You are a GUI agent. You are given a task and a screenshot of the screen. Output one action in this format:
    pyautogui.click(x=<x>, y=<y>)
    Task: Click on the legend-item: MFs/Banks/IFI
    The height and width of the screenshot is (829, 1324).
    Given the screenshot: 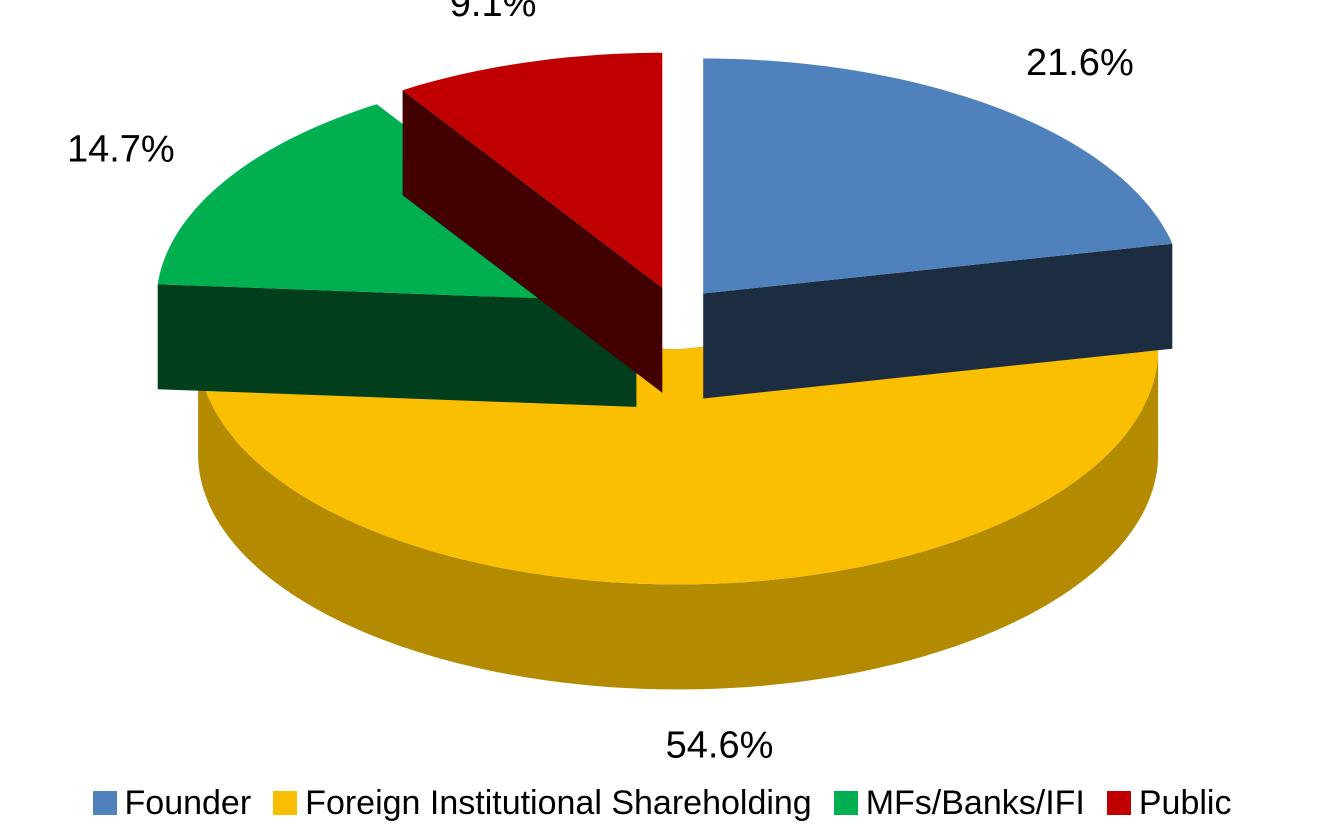 What is the action you would take?
    pyautogui.click(x=959, y=803)
    